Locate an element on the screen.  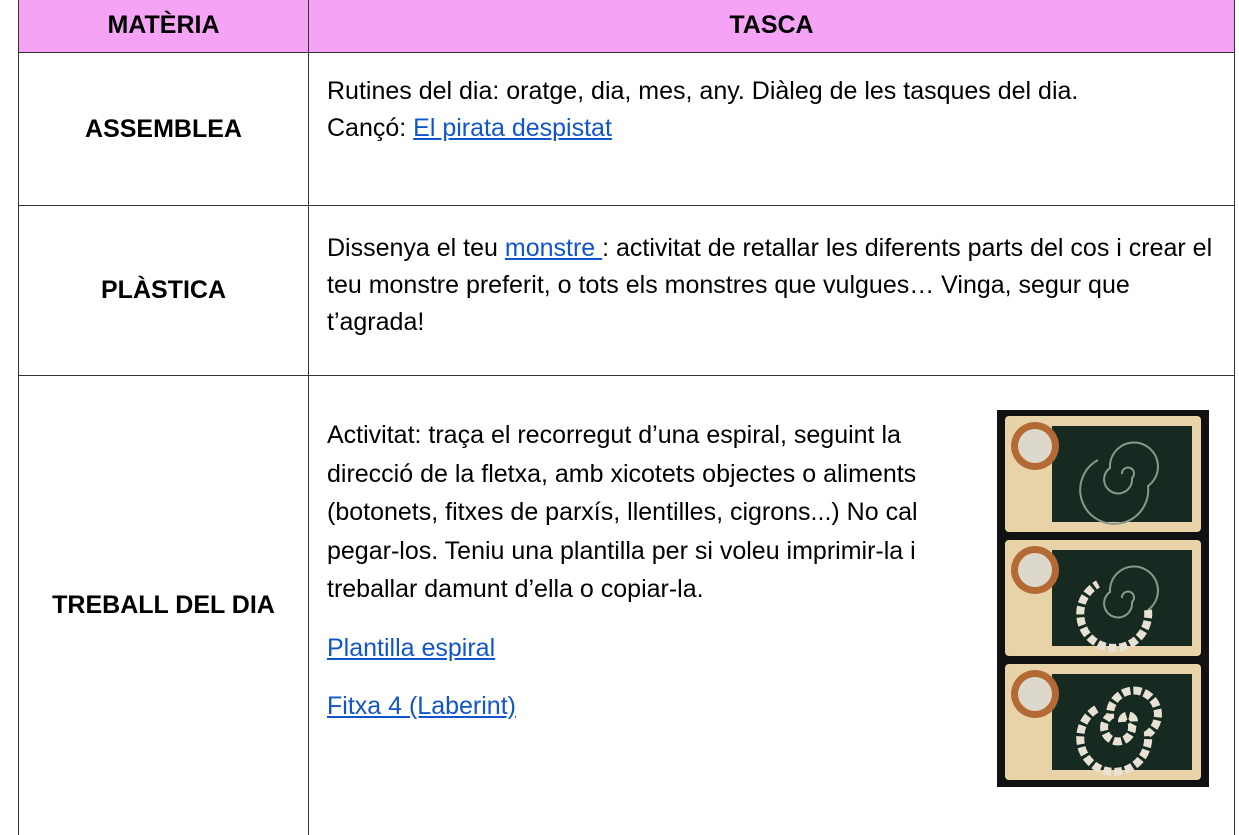
song: Cançó: El pirata despistat is located at coordinates (771, 128).